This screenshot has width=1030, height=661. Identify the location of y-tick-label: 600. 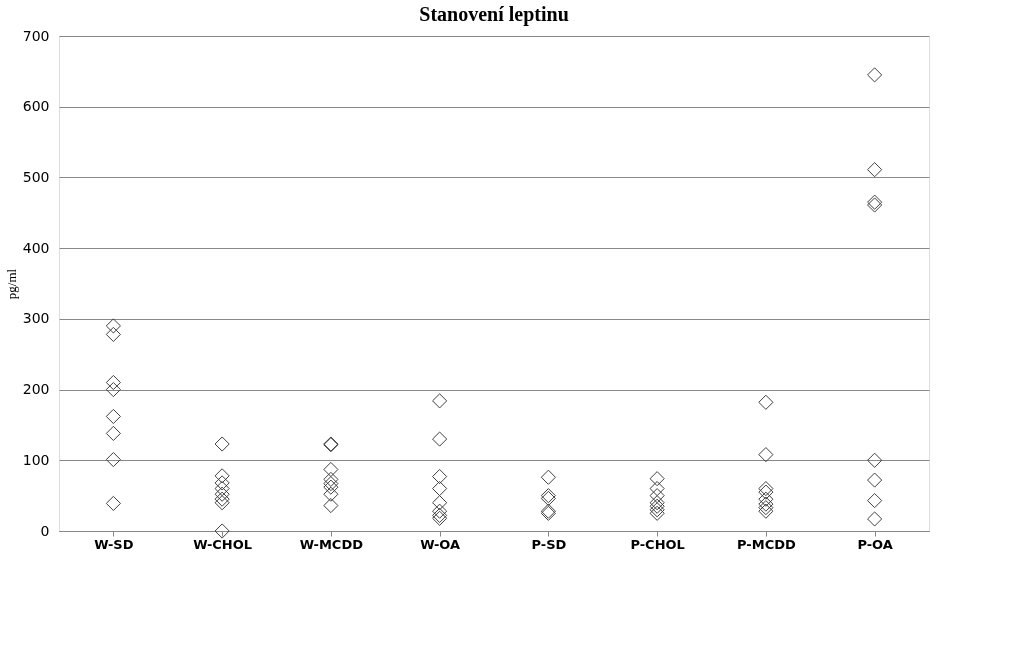
(36, 106).